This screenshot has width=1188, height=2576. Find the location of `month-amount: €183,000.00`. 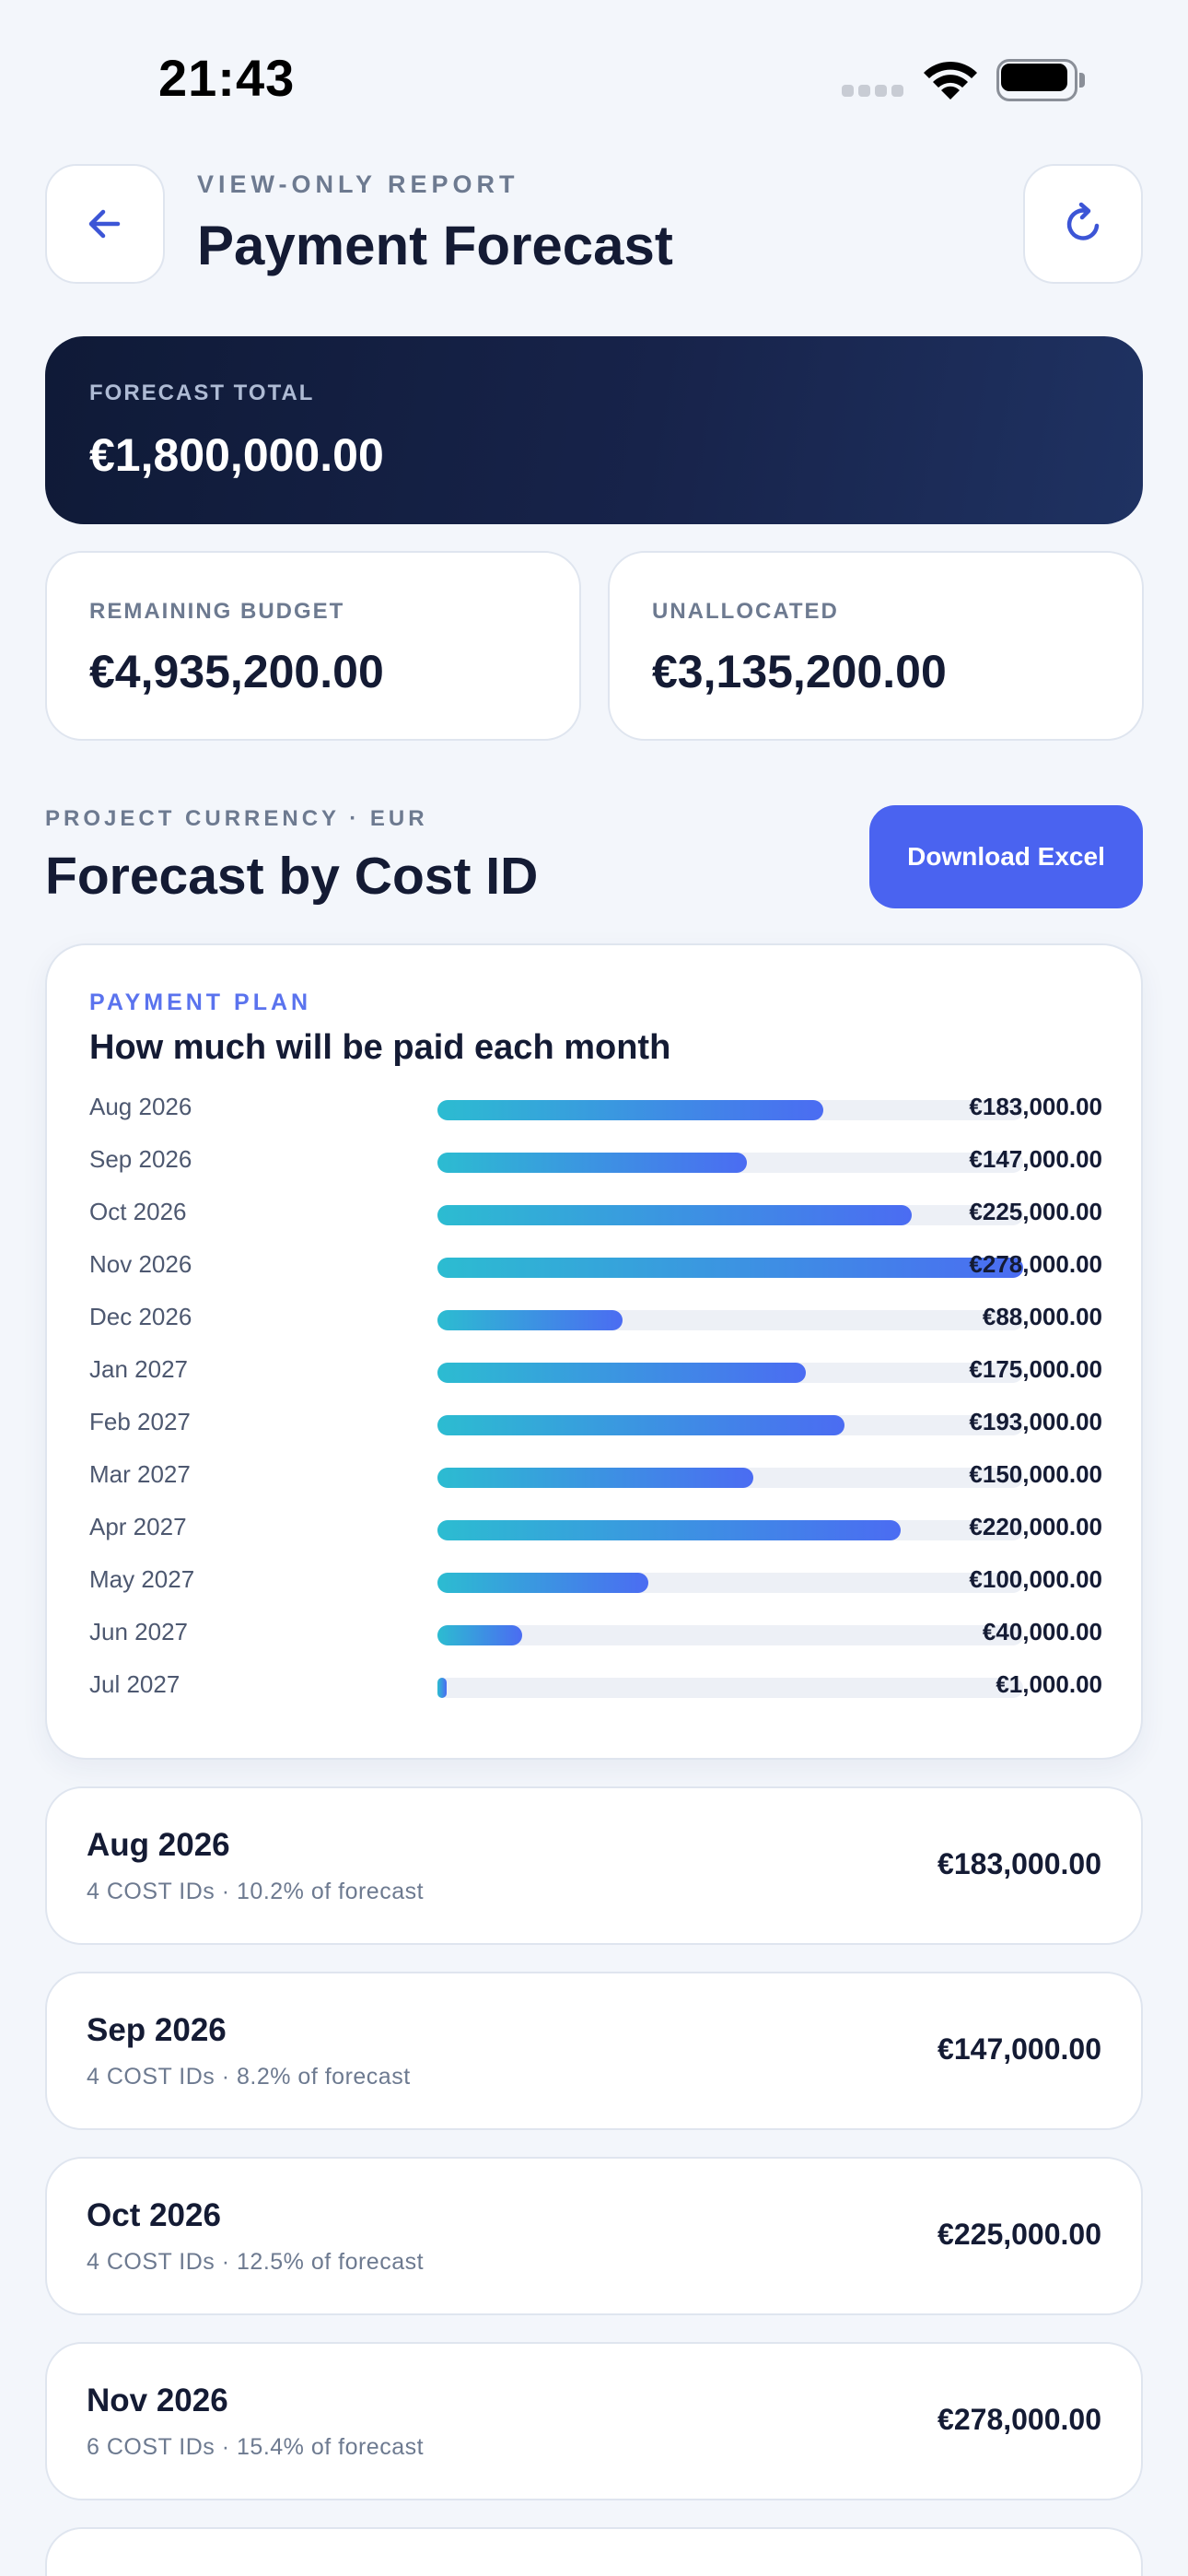

month-amount: €183,000.00 is located at coordinates (1019, 1863).